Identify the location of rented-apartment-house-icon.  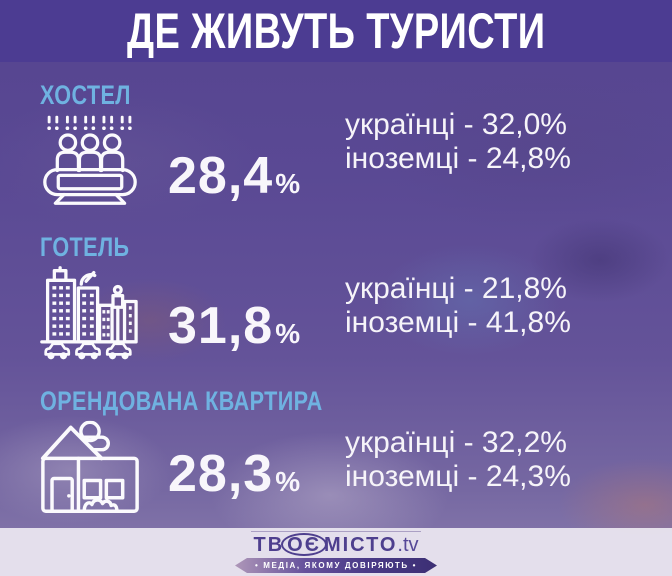
(90, 467).